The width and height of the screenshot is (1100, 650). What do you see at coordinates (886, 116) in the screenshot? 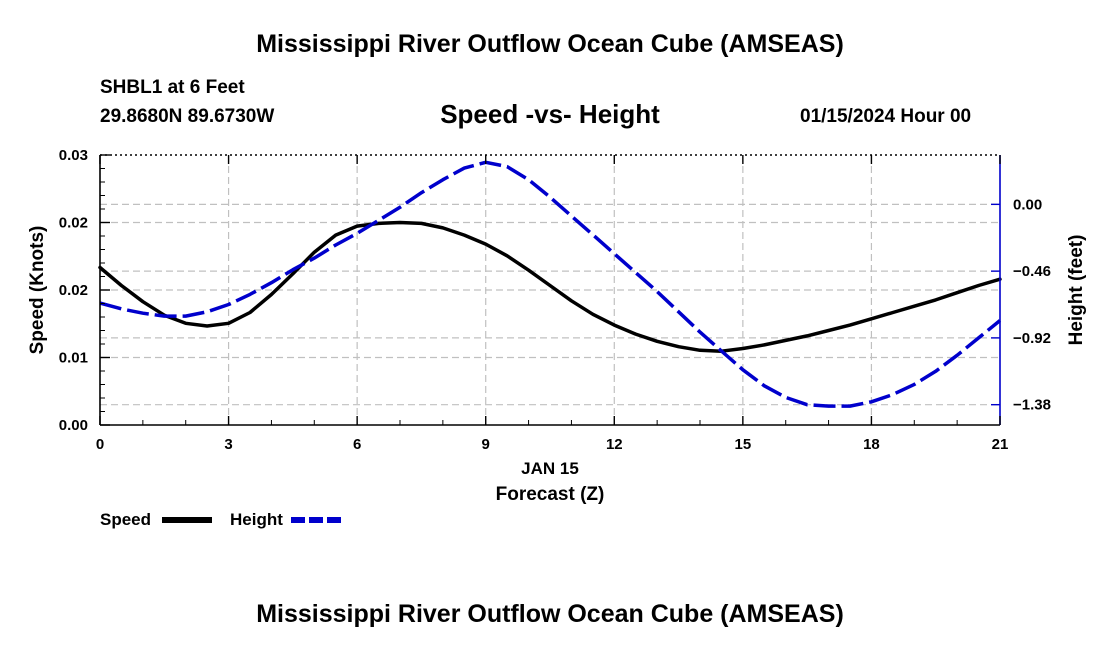
I see `date-label: 01/15/2024 Hour 00` at bounding box center [886, 116].